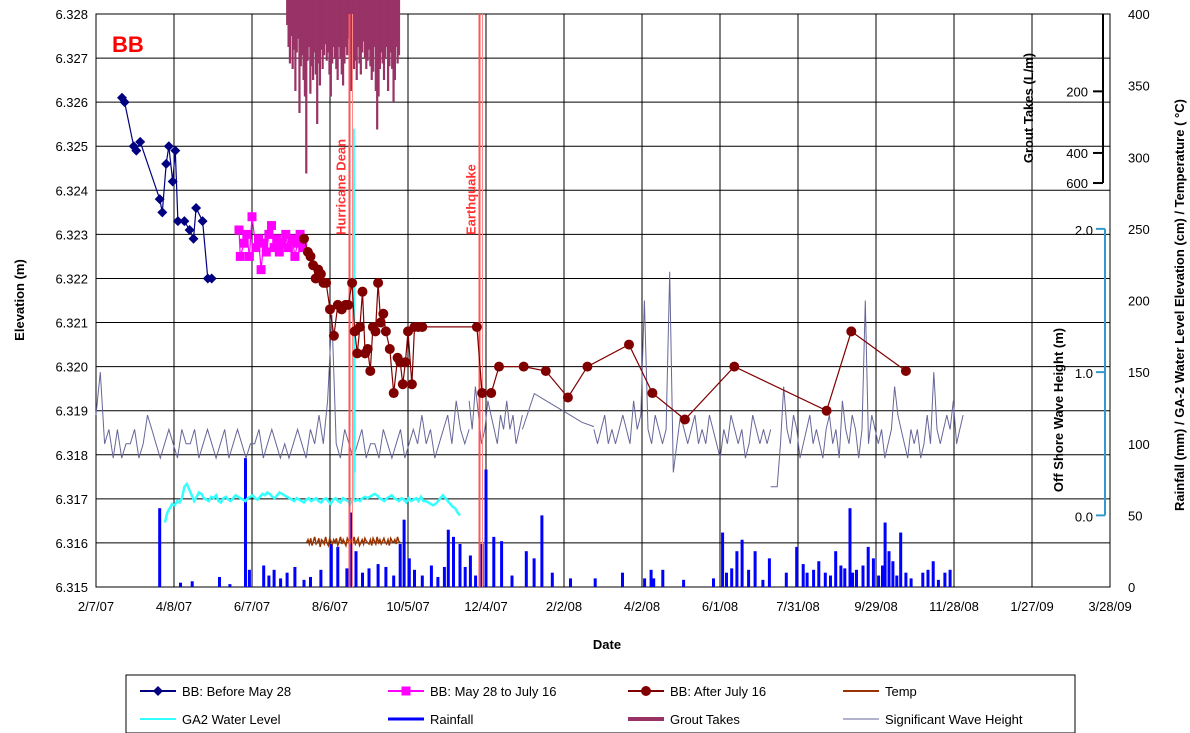  I want to click on legend-label: Grout Takes, so click(705, 719).